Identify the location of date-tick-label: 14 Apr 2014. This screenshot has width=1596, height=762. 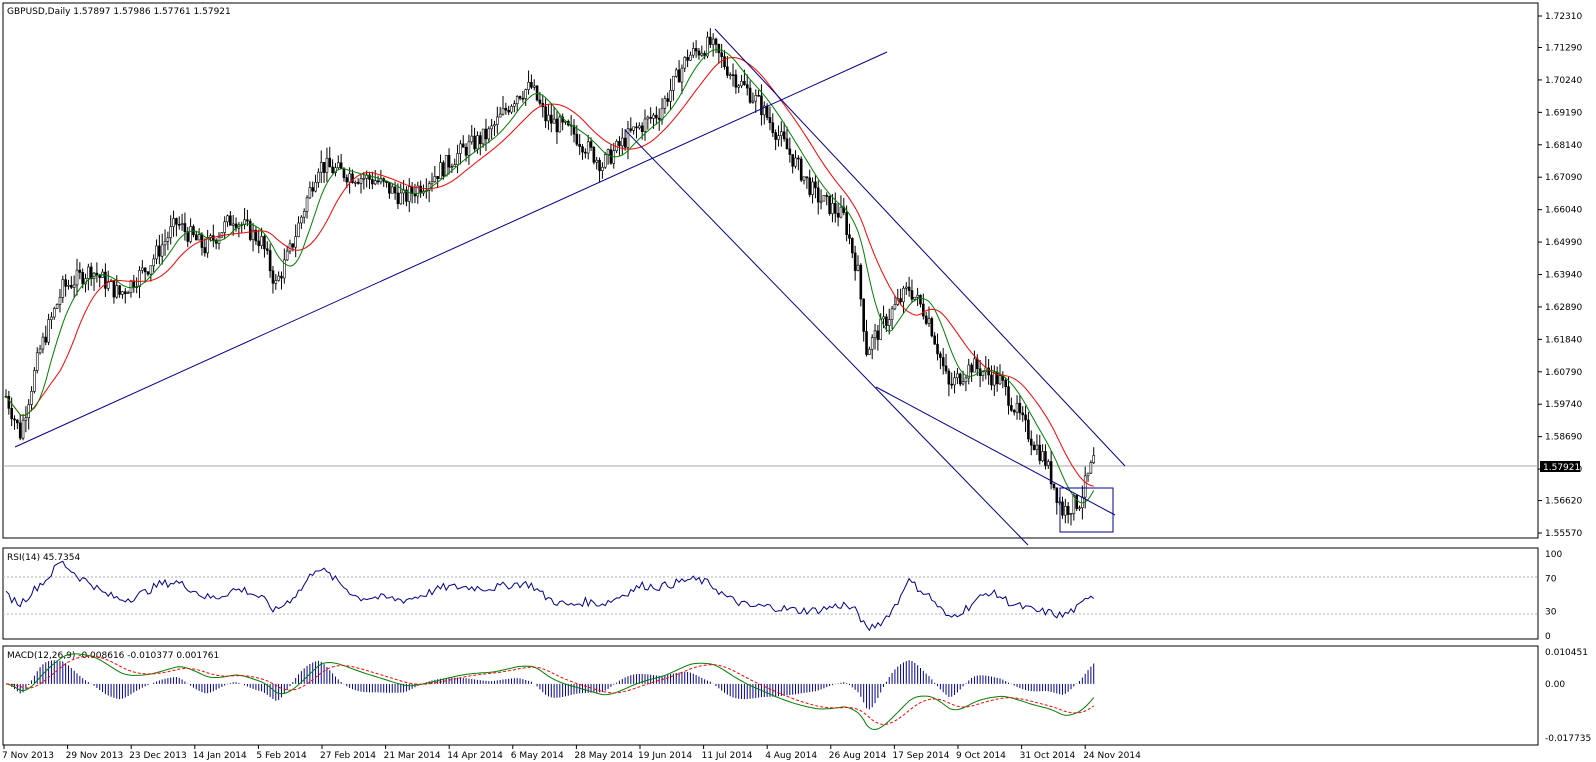
(475, 756).